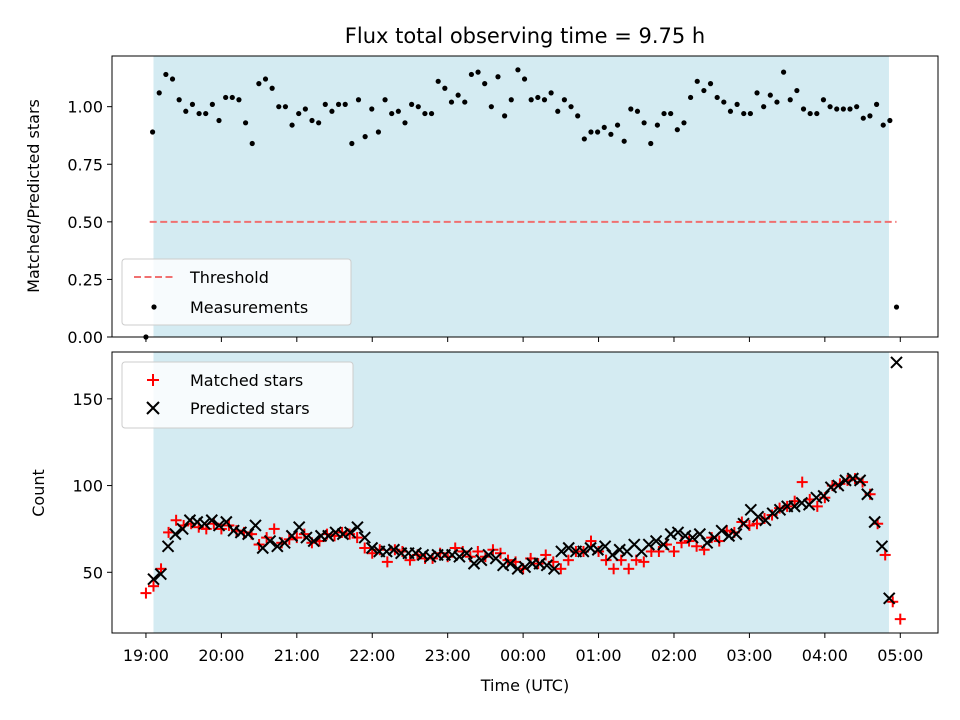 Image resolution: width=960 pixels, height=720 pixels. What do you see at coordinates (85, 279) in the screenshot?
I see `top-y-tick-label: 0.25` at bounding box center [85, 279].